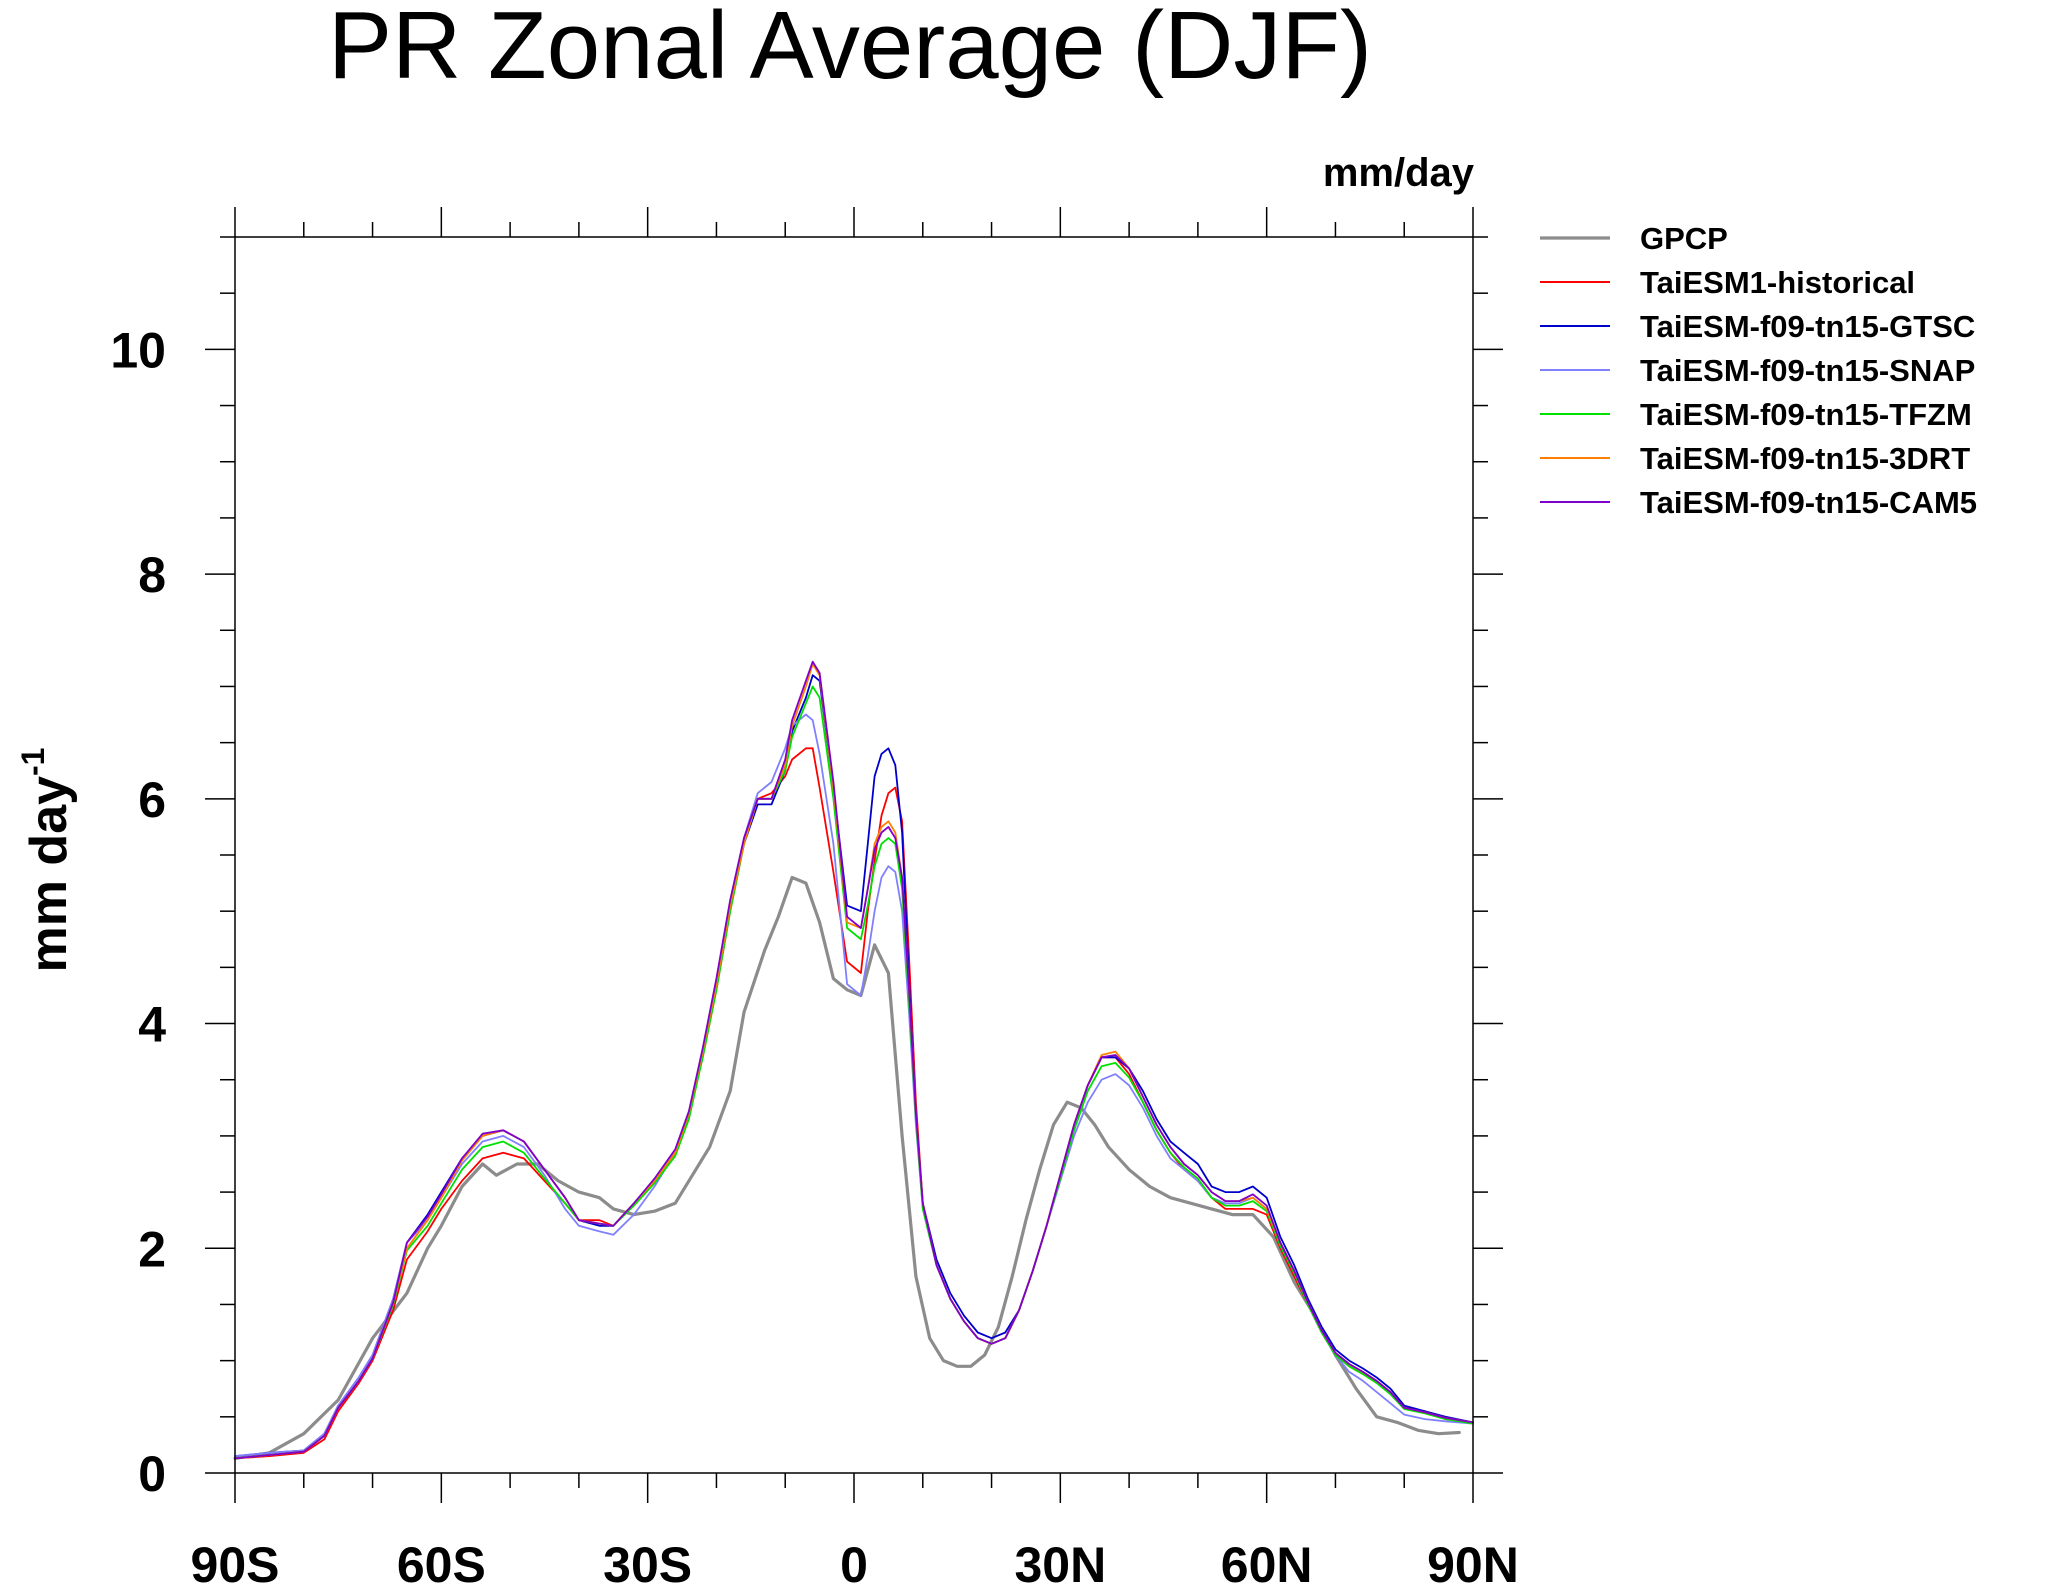 The height and width of the screenshot is (1595, 2052). Describe the element at coordinates (49, 874) in the screenshot. I see `y-axis-label-text: mm day` at that location.